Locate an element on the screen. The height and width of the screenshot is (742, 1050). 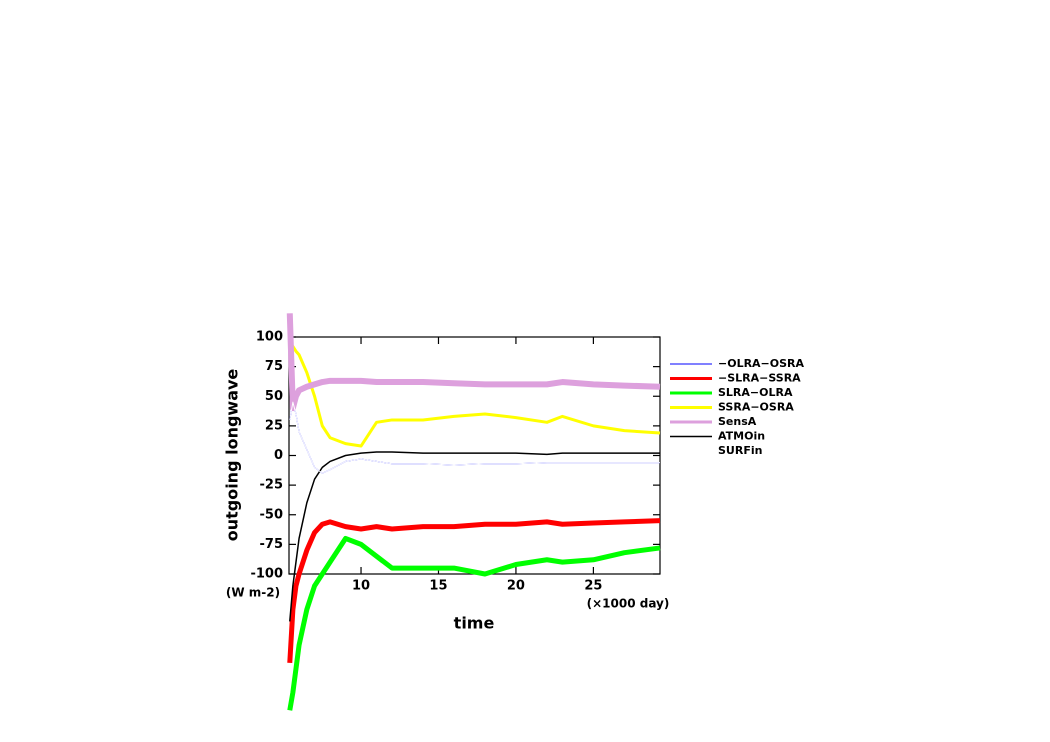
legend-label: SURFin is located at coordinates (740, 450).